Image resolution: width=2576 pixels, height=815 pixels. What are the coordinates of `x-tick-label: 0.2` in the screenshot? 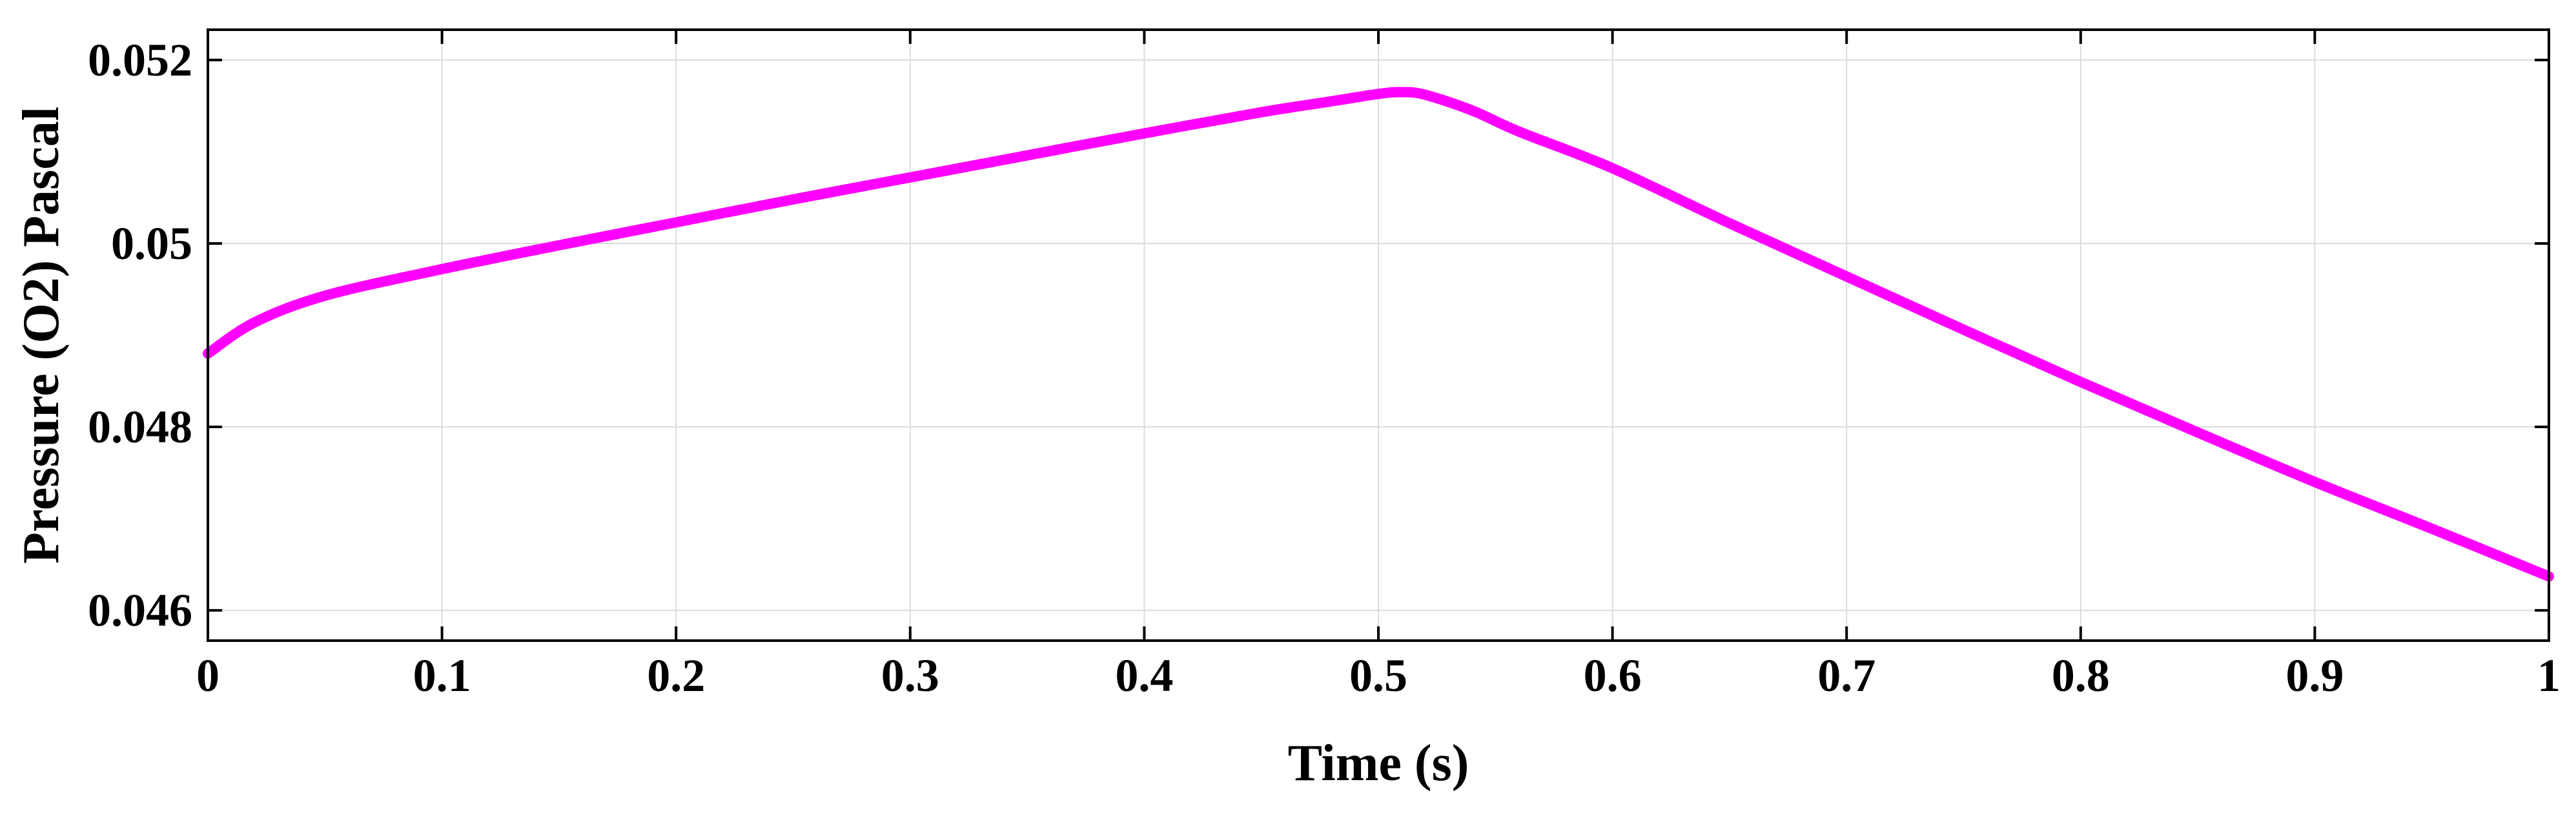 It's located at (676, 675).